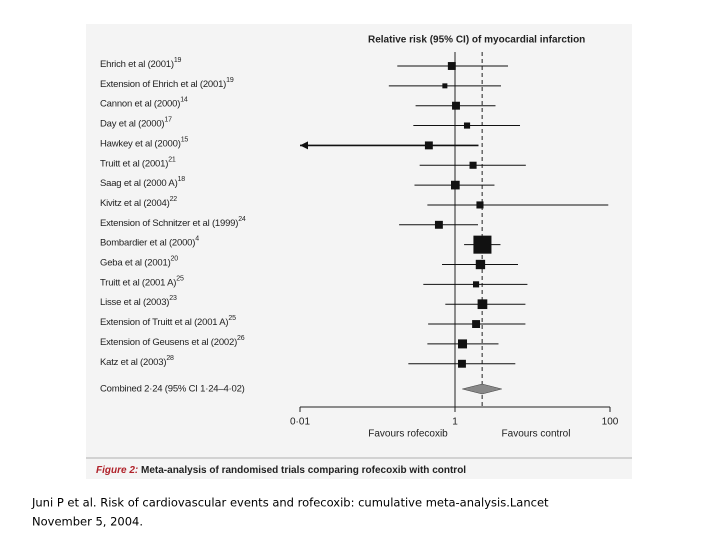  Describe the element at coordinates (140, 103) in the screenshot. I see `study-name: Cannon et al (2000)` at that location.